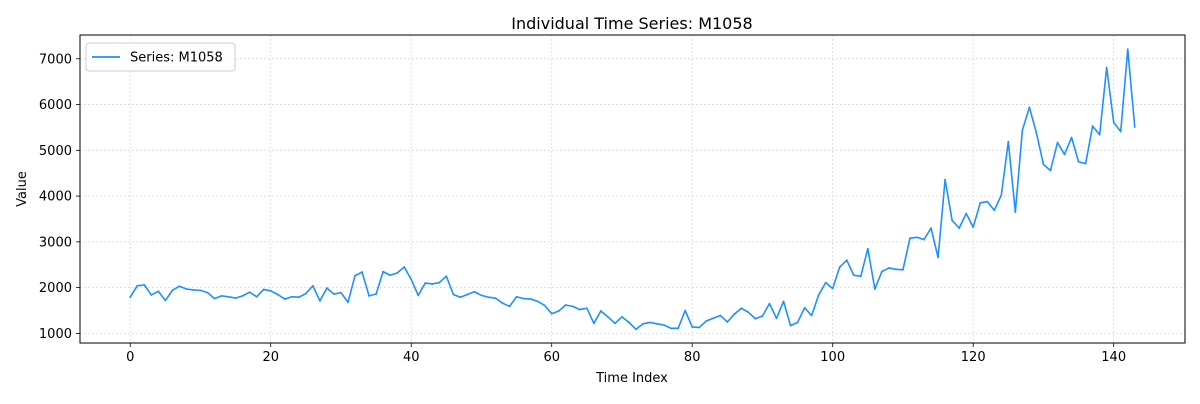  I want to click on y-tick-label: 6000, so click(55, 105).